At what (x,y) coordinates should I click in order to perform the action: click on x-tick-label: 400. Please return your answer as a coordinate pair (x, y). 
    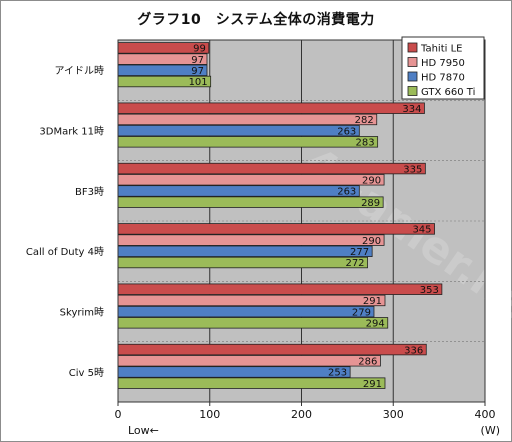
    Looking at the image, I should click on (485, 414).